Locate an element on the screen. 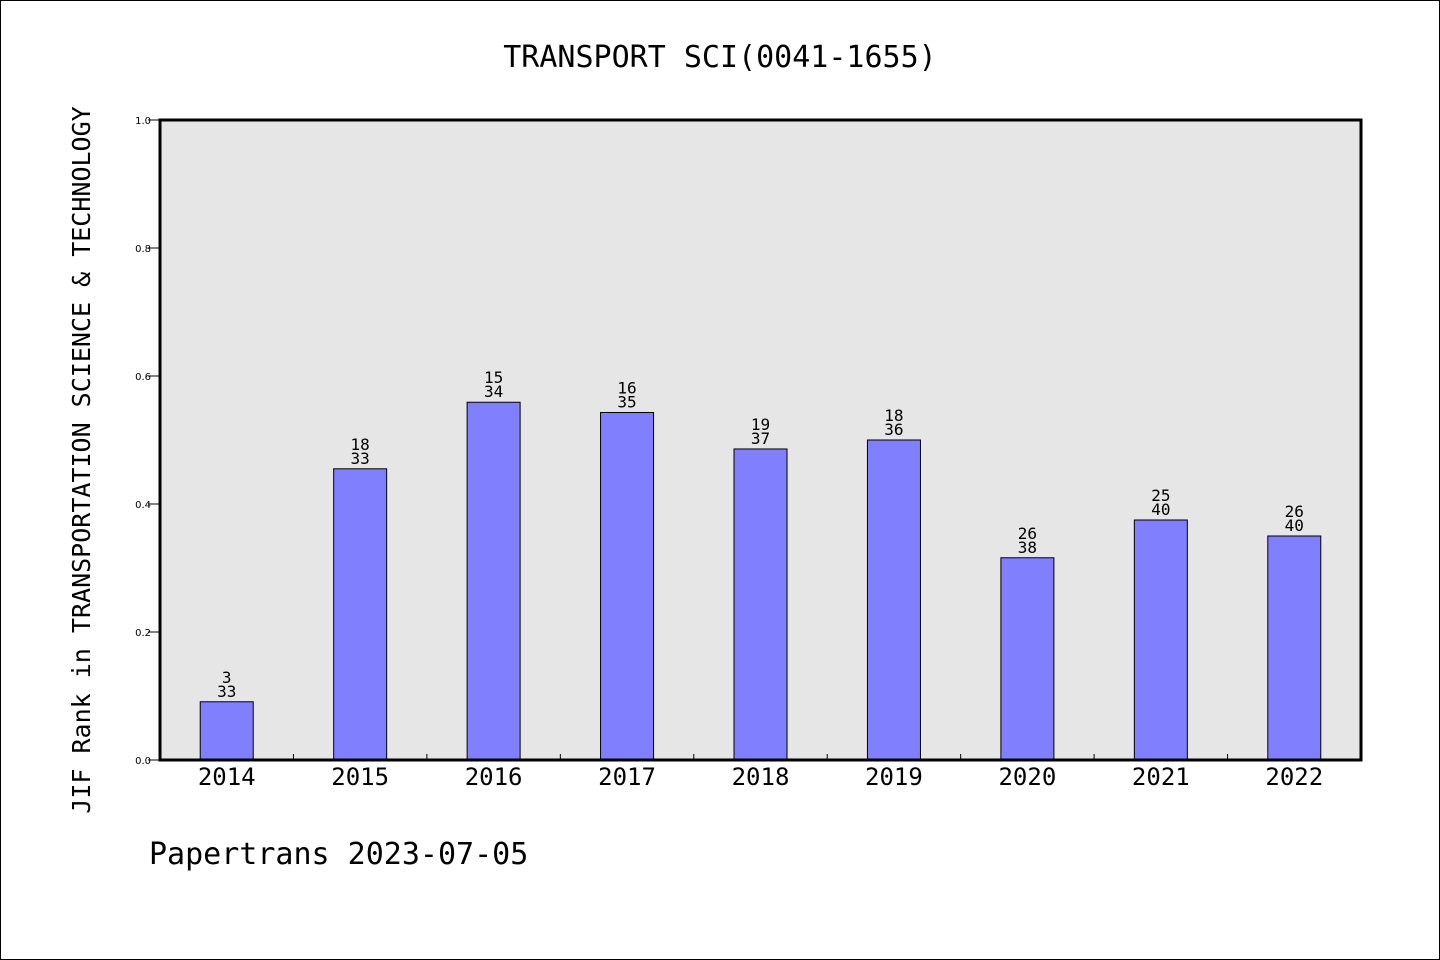  bar-rank-label: 19 is located at coordinates (760, 424).